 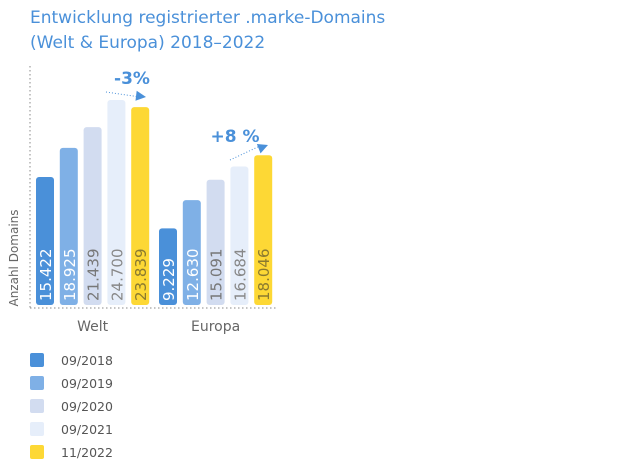 What do you see at coordinates (215, 242) in the screenshot?
I see `bar-europa-09-2020` at bounding box center [215, 242].